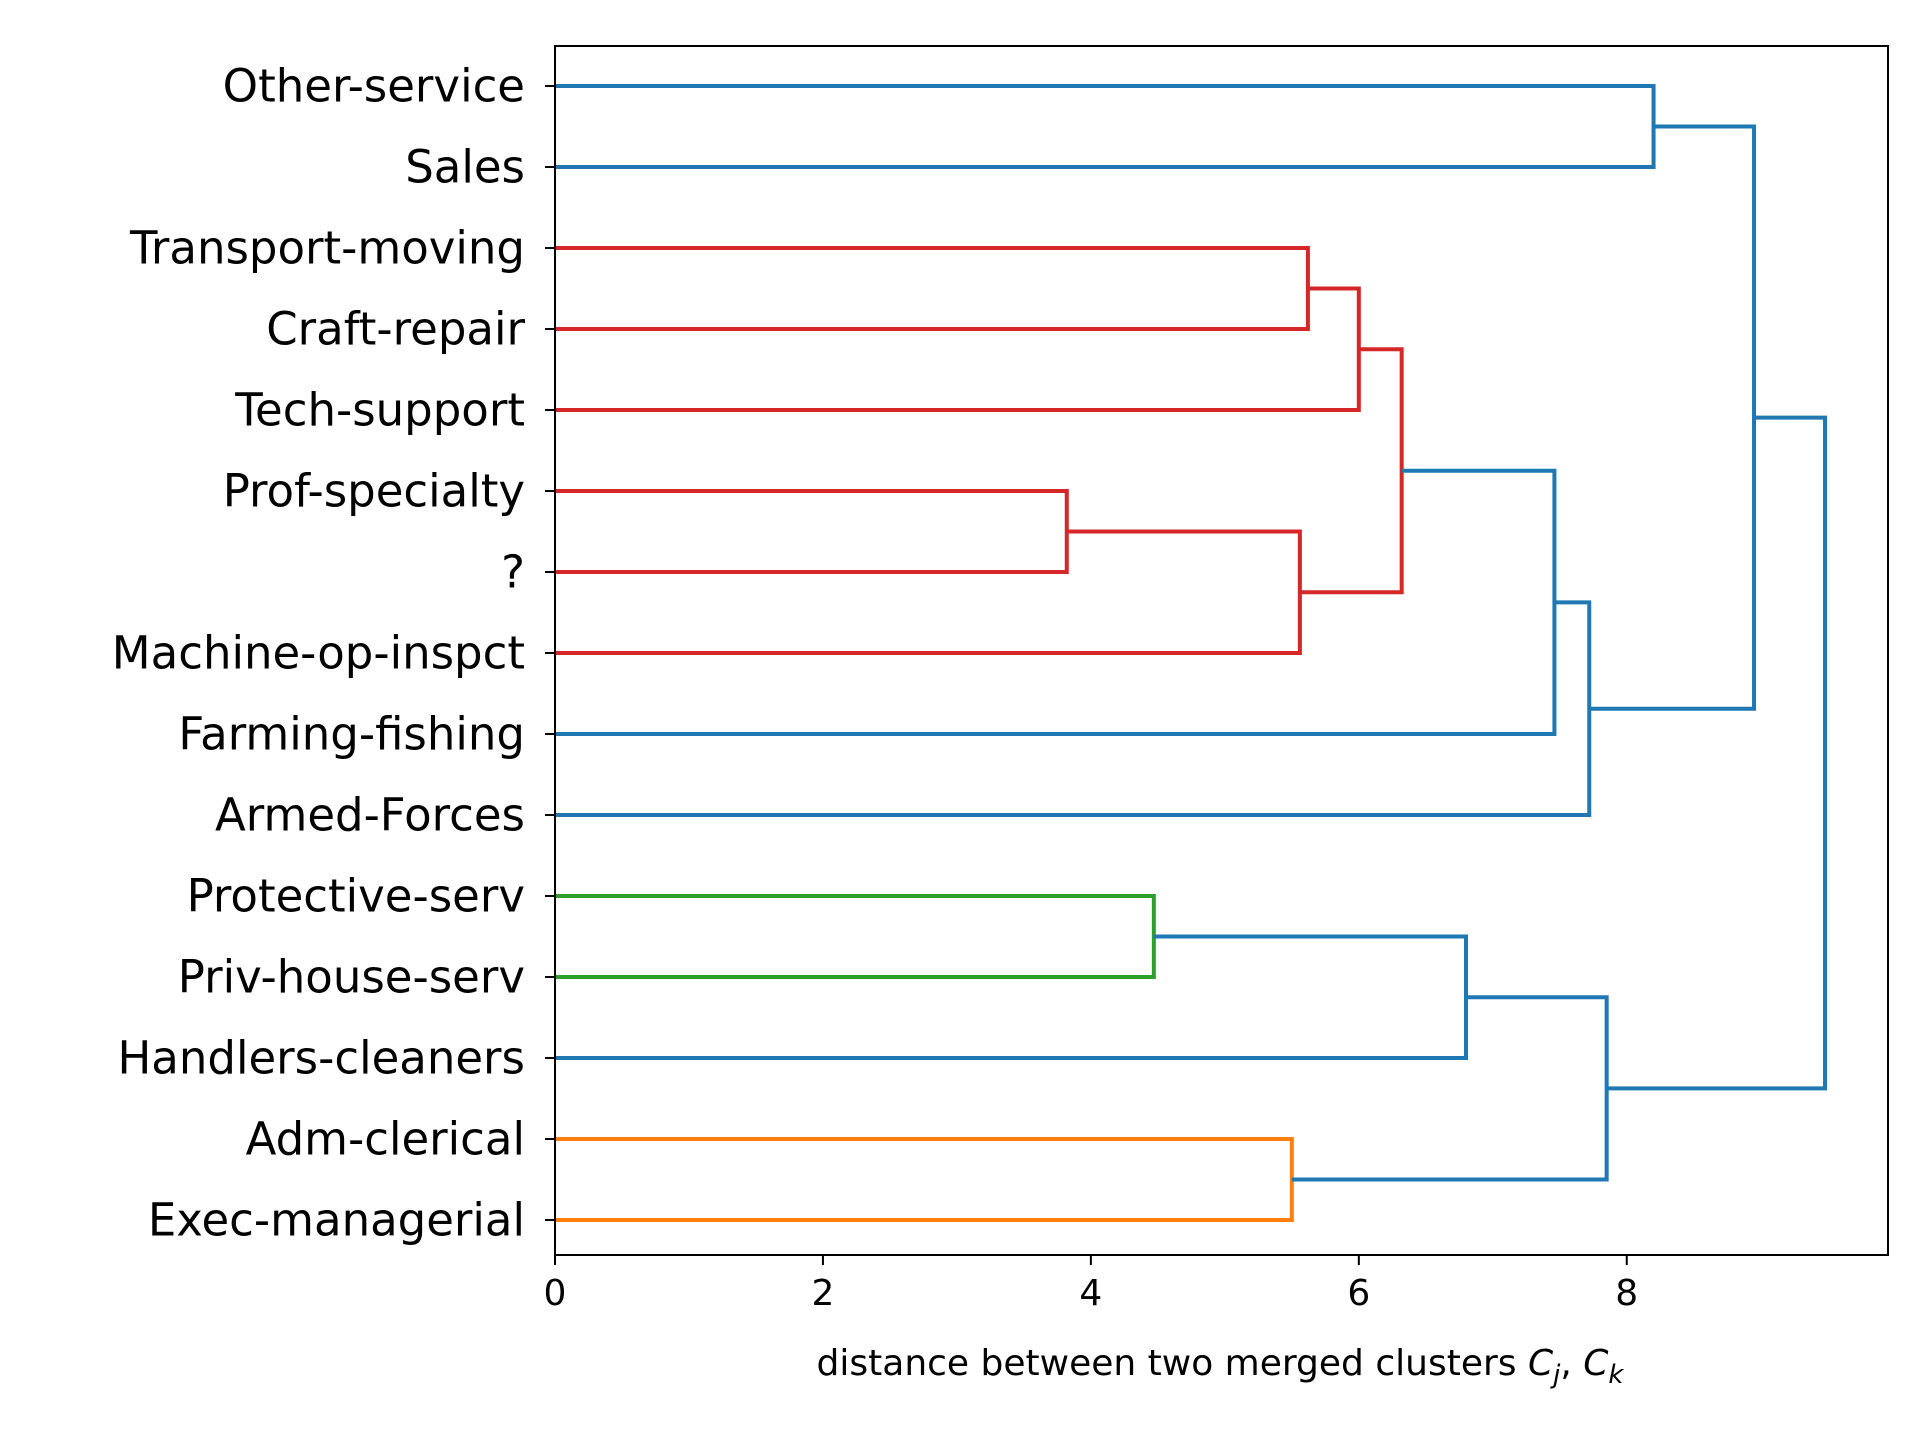 This screenshot has width=1920, height=1440. What do you see at coordinates (351, 734) in the screenshot?
I see `leaf-label: Farming-fishing` at bounding box center [351, 734].